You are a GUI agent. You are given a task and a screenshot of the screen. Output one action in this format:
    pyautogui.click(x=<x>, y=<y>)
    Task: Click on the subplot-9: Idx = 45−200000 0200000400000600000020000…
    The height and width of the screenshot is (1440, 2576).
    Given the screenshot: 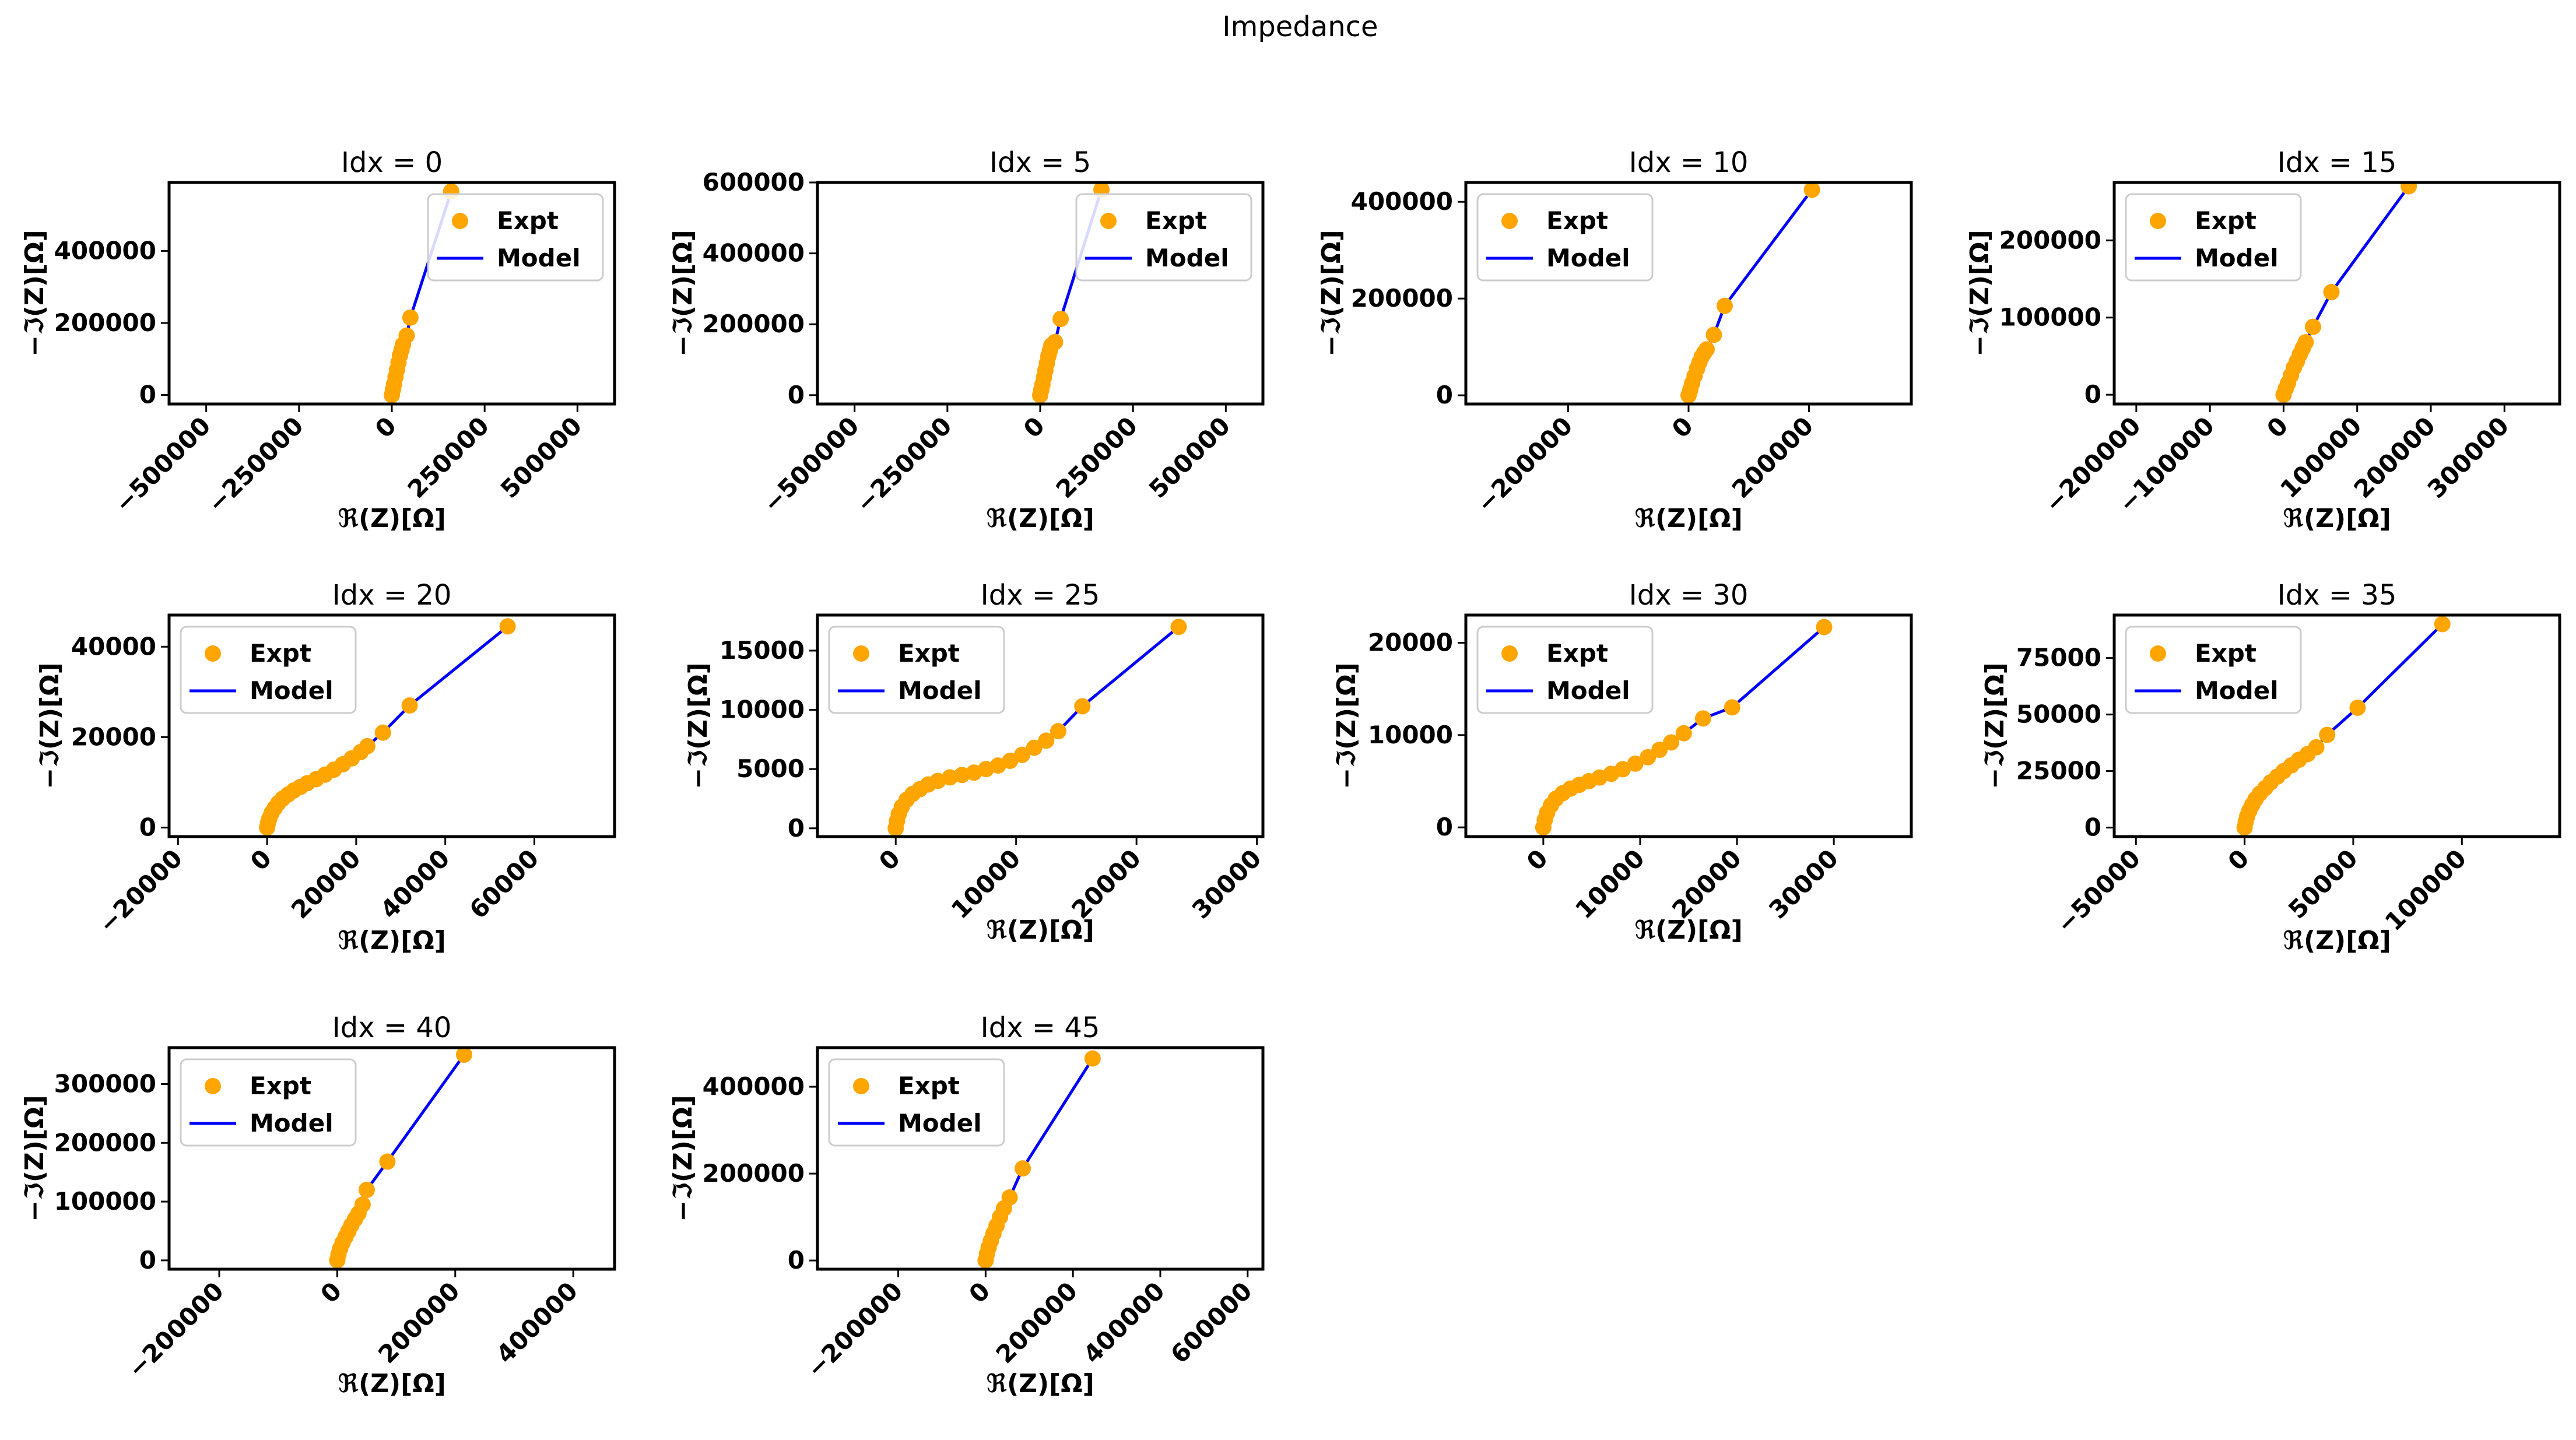 What is the action you would take?
    pyautogui.click(x=966, y=1205)
    